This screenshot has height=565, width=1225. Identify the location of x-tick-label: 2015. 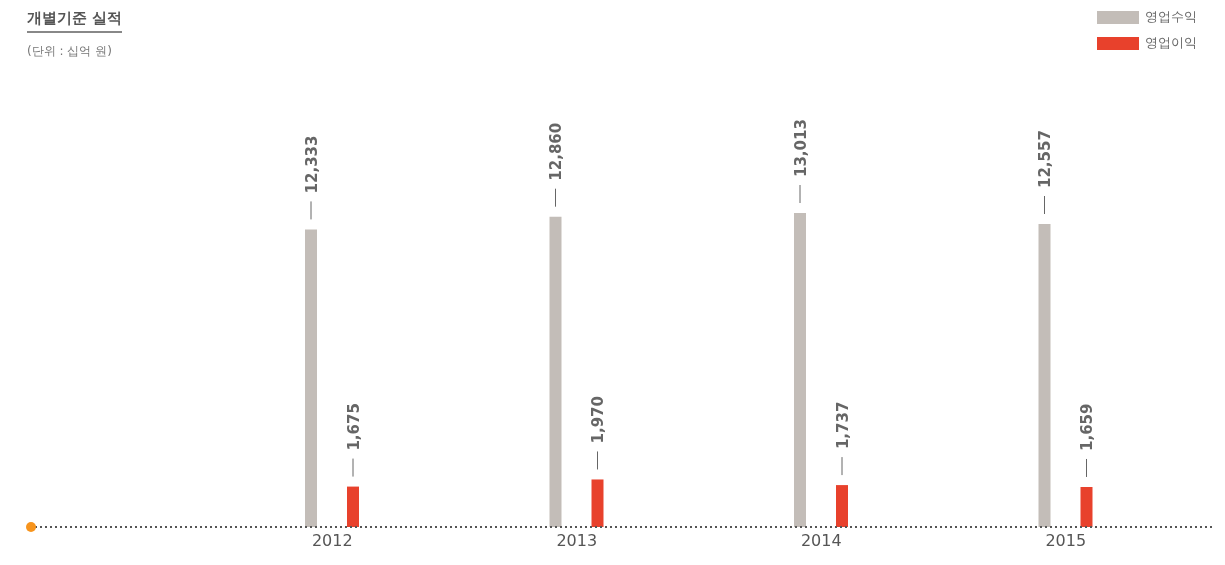
(1066, 541).